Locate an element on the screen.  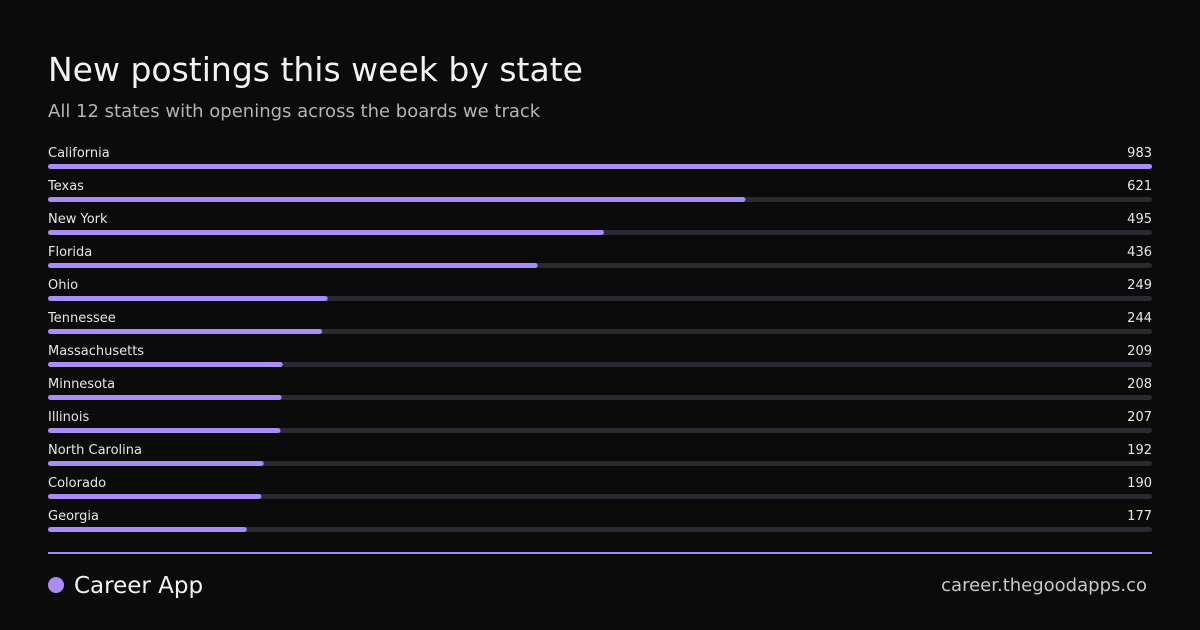
category-label: Illinois is located at coordinates (68, 417).